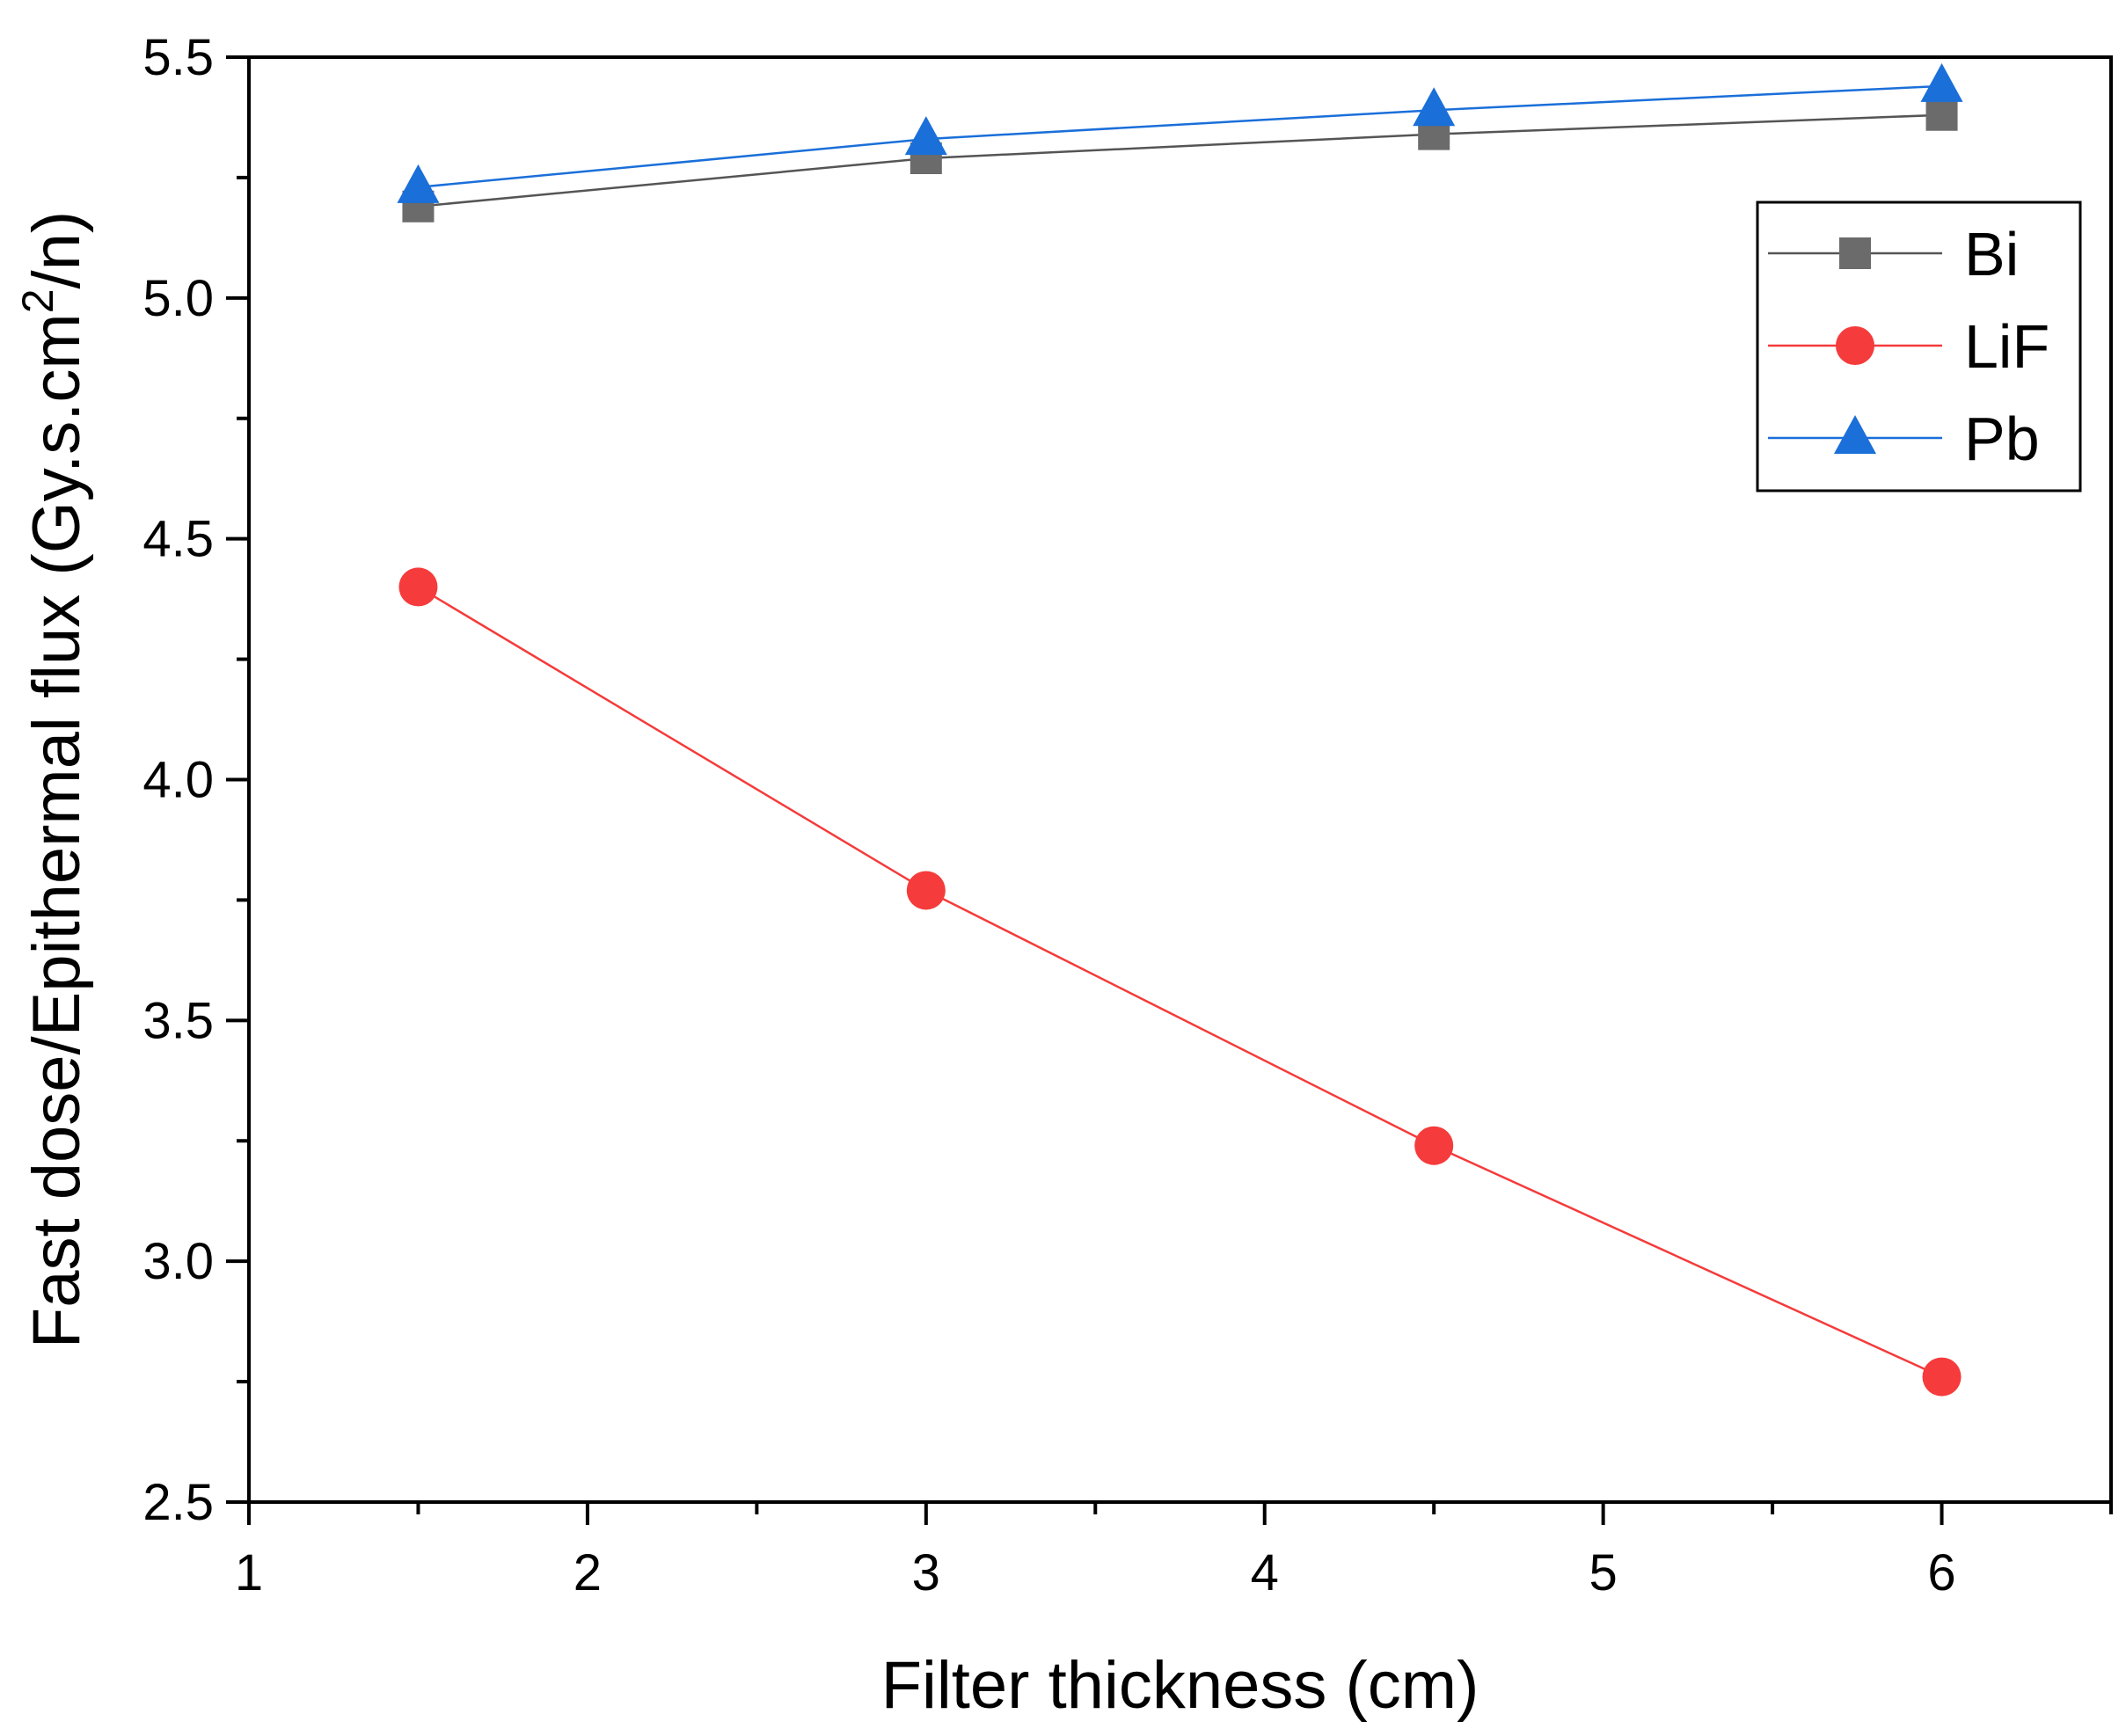 The image size is (2126, 1736). I want to click on legend: Bi LiF Pb, so click(1919, 347).